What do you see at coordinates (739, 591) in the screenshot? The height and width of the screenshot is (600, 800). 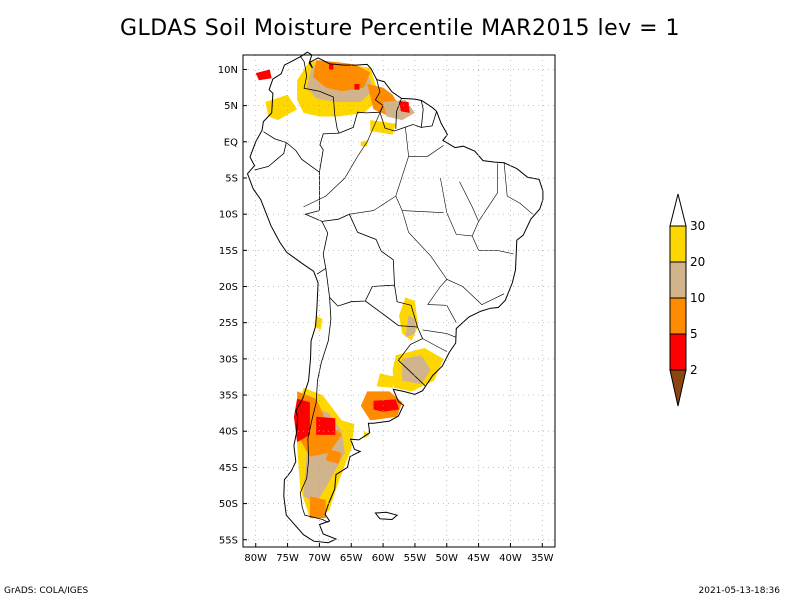 I see `footer-timestamp: 2021-05-13-18:36` at bounding box center [739, 591].